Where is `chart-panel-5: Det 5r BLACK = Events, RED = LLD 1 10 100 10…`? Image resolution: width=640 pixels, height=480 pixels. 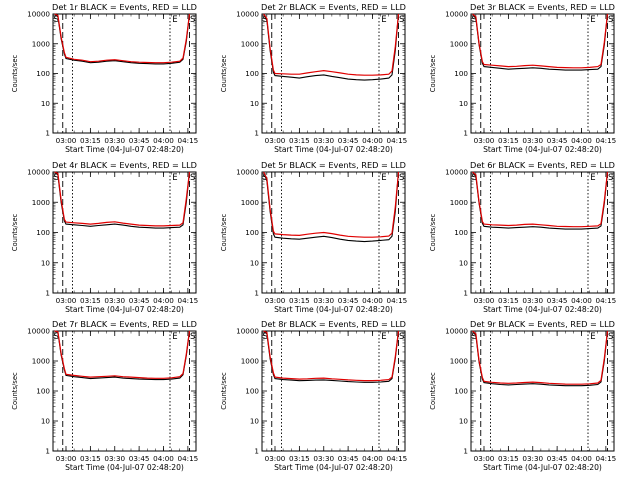
chart-panel-5: Det 5r BLACK = Events, RED = LLD 1 10 100 10… is located at coordinates (313, 237).